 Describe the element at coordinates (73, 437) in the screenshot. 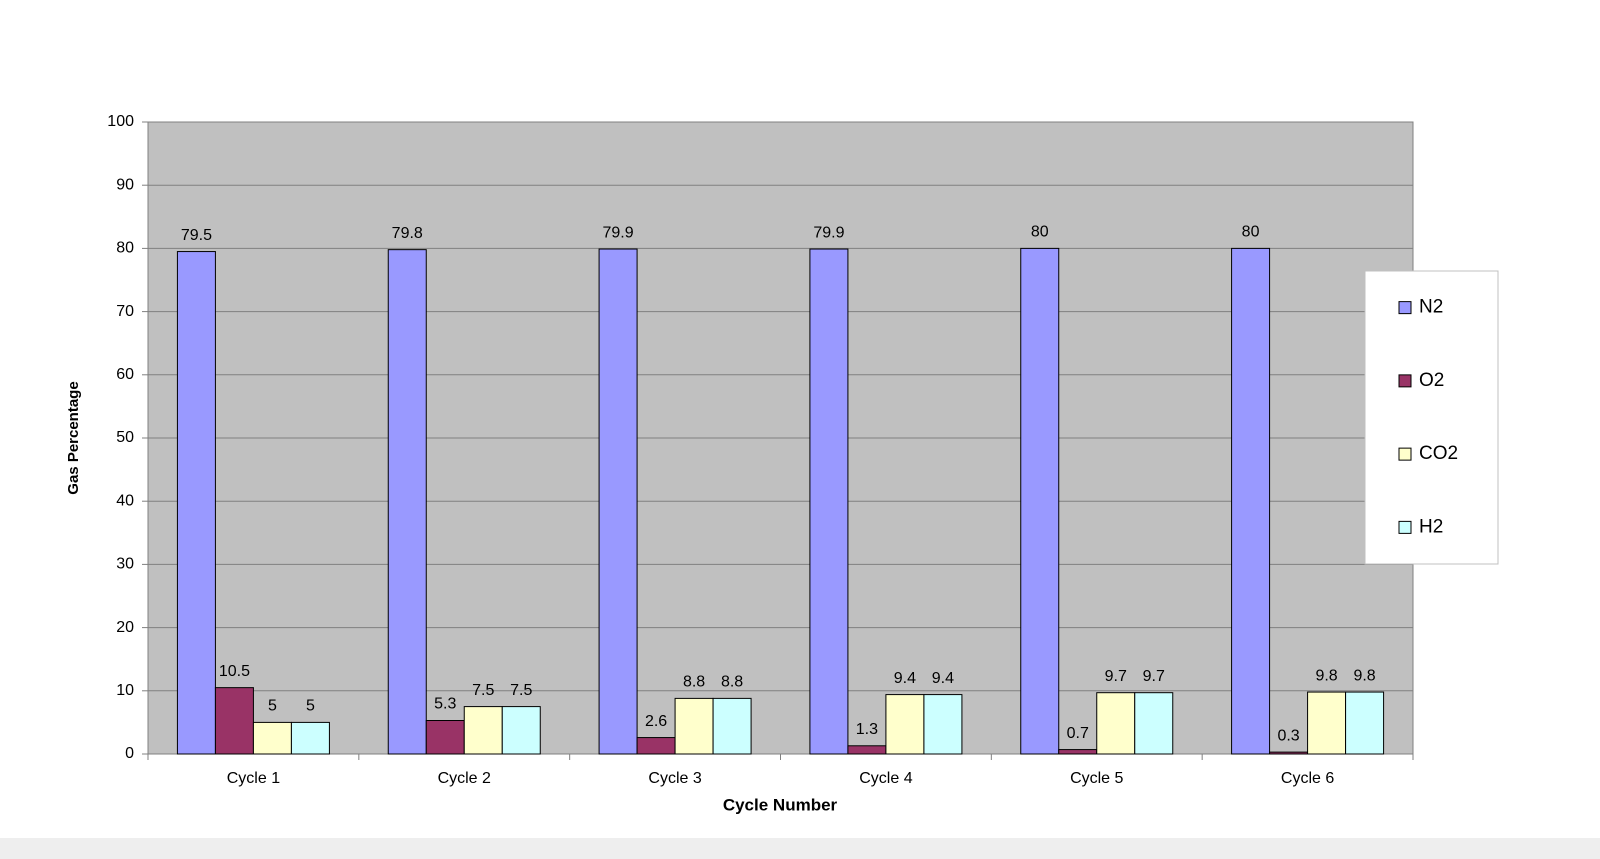

I see `y-axis-title: Gas Percentage` at that location.